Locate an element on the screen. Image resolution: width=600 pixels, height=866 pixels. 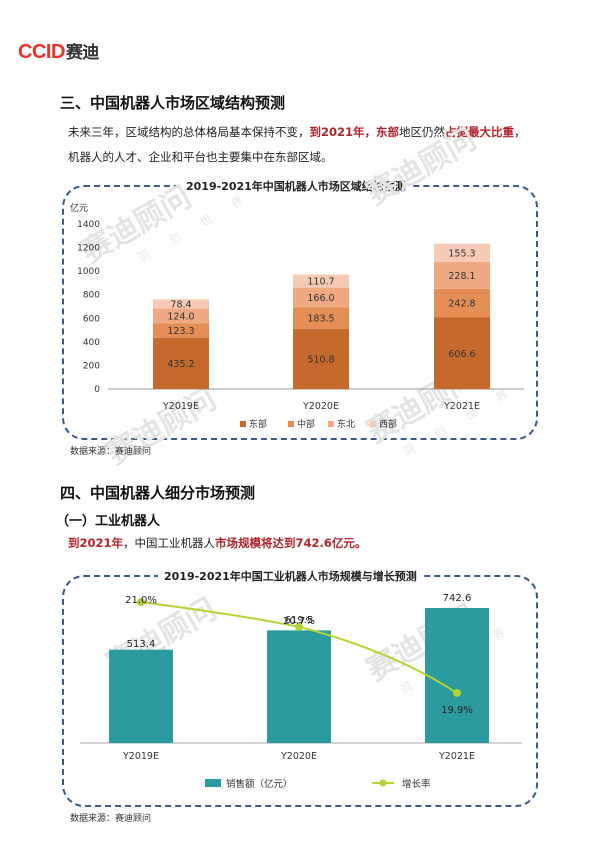
chart1-data-label: 78.4 is located at coordinates (180, 304).